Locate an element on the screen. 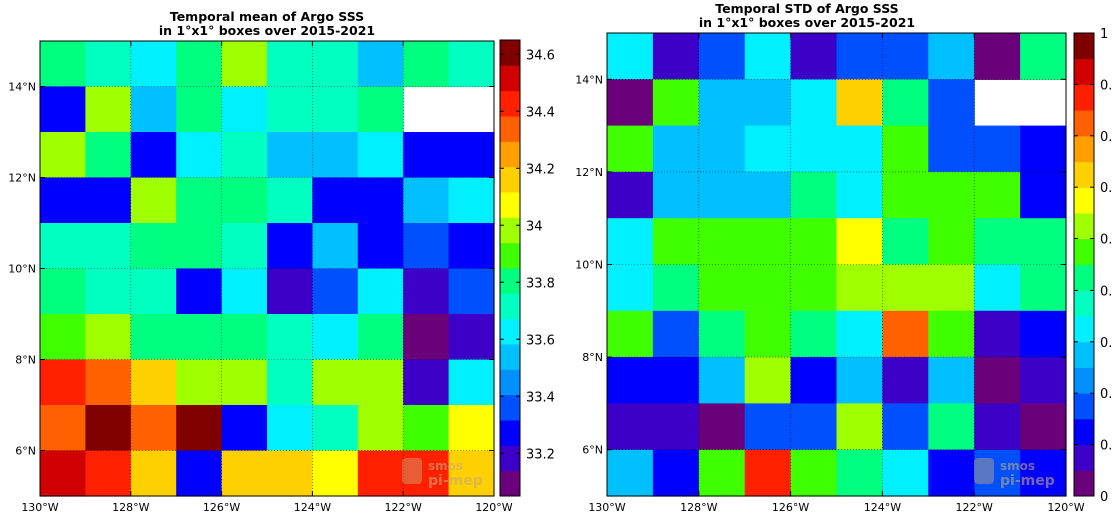 This screenshot has width=1113, height=522. colorbar-frame is located at coordinates (1084, 264).